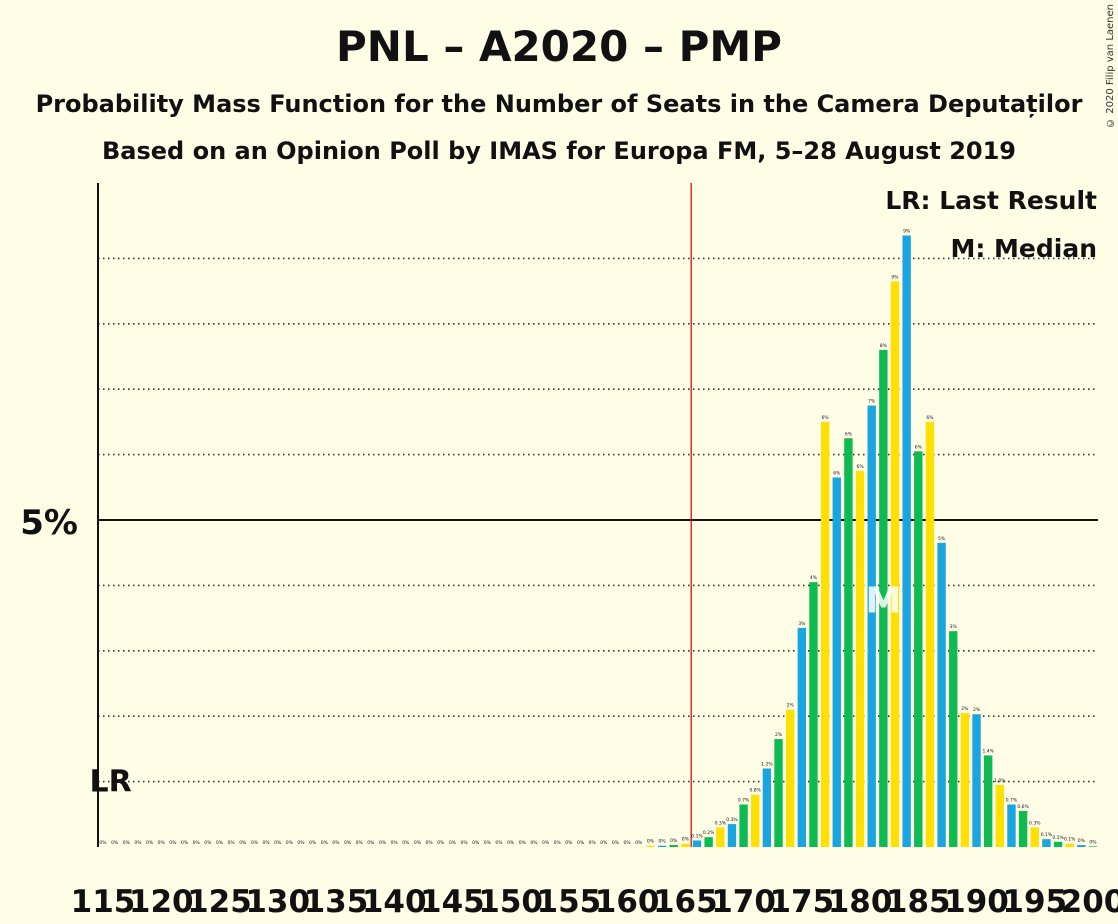 This screenshot has width=1118, height=924. What do you see at coordinates (814, 578) in the screenshot?
I see `bar-value-label: 4%` at bounding box center [814, 578].